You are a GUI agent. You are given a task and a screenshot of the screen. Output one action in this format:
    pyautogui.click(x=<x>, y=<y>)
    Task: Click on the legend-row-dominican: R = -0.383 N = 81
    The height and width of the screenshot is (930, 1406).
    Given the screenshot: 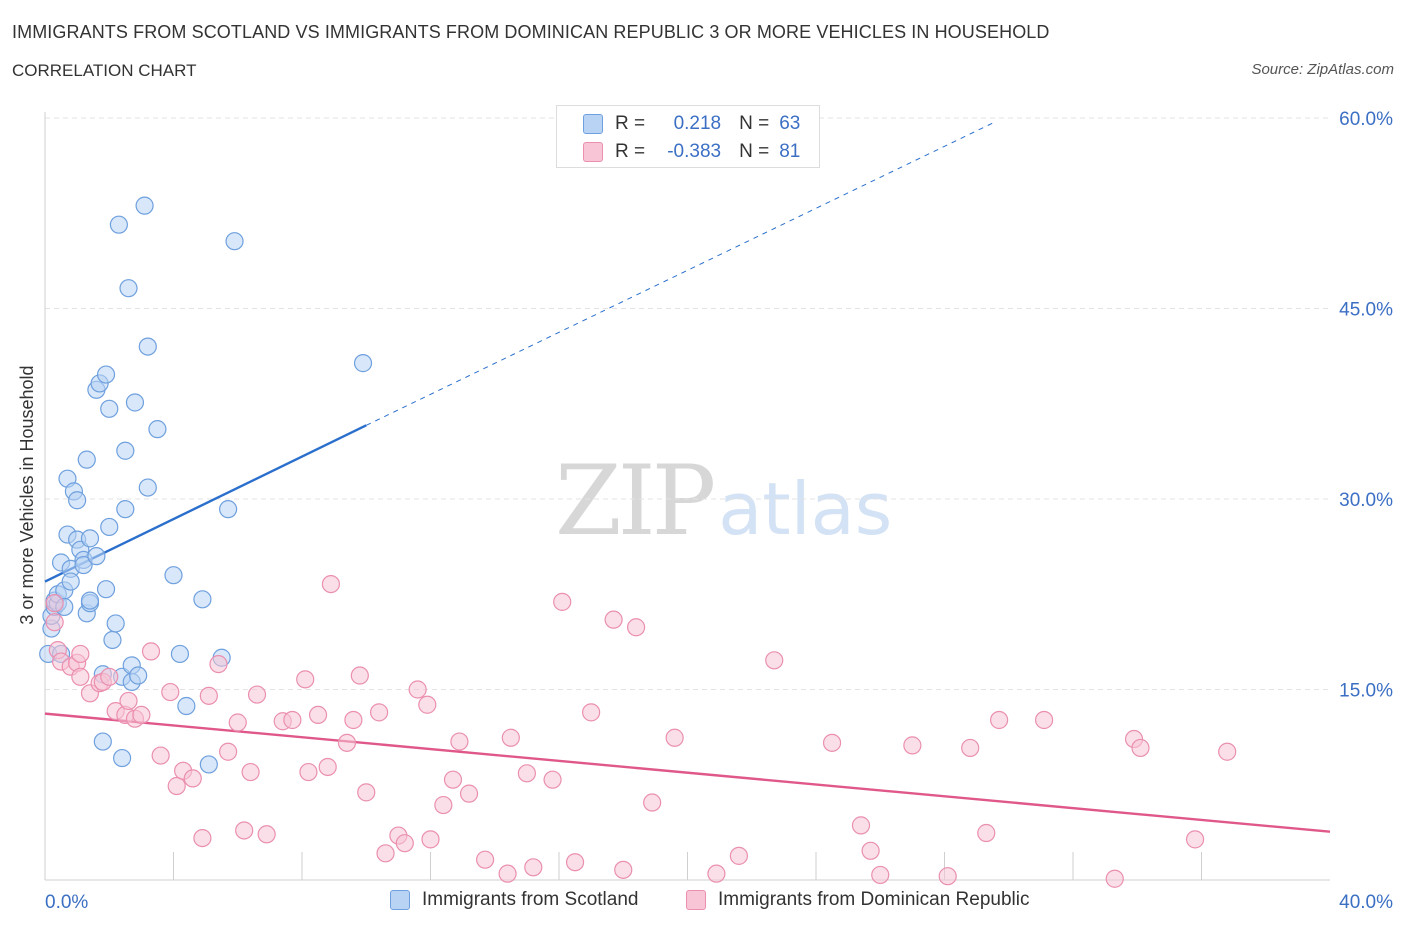 What is the action you would take?
    pyautogui.click(x=694, y=152)
    